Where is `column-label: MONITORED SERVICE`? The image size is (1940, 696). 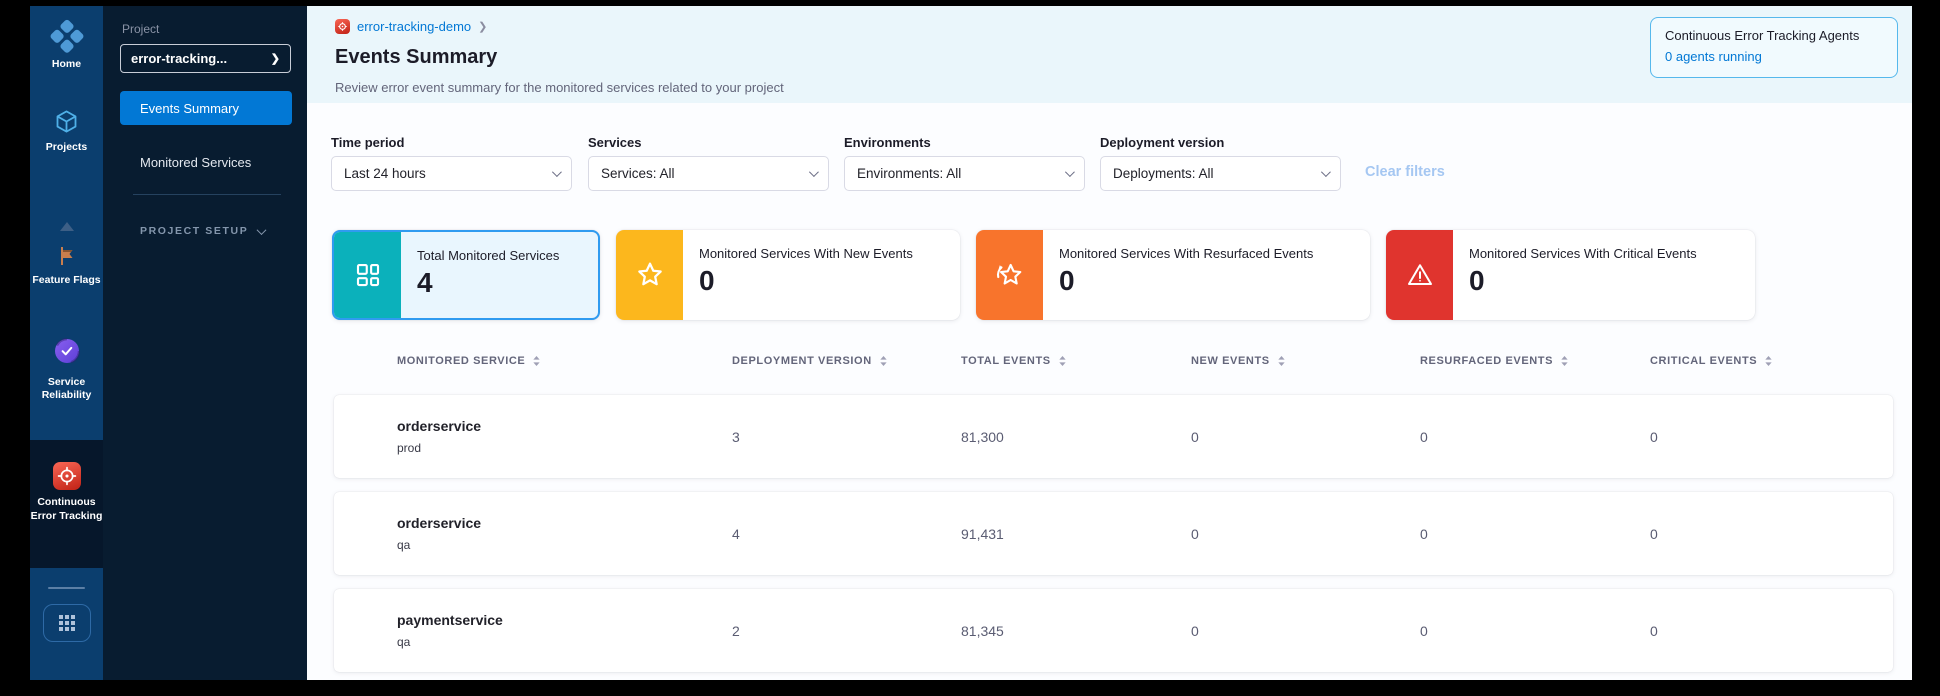
column-label: MONITORED SERVICE is located at coordinates (461, 361).